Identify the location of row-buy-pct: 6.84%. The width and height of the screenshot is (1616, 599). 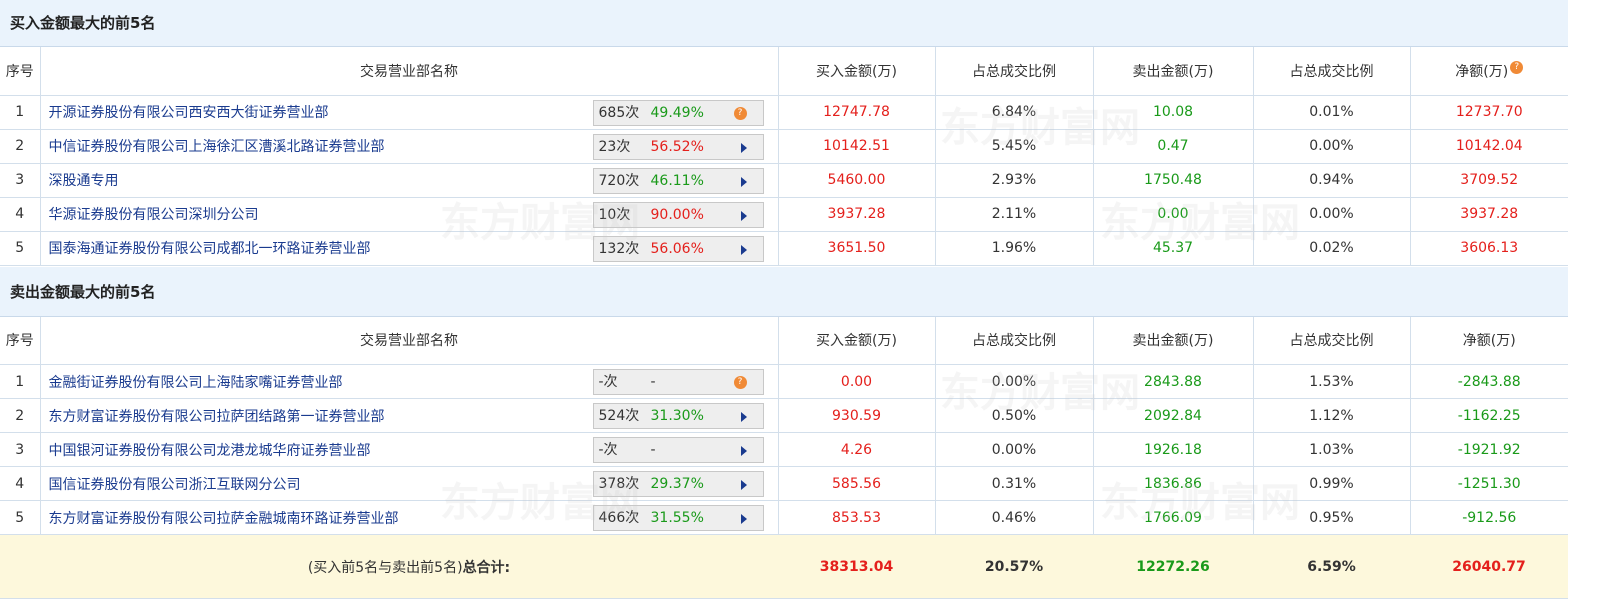
(1014, 112).